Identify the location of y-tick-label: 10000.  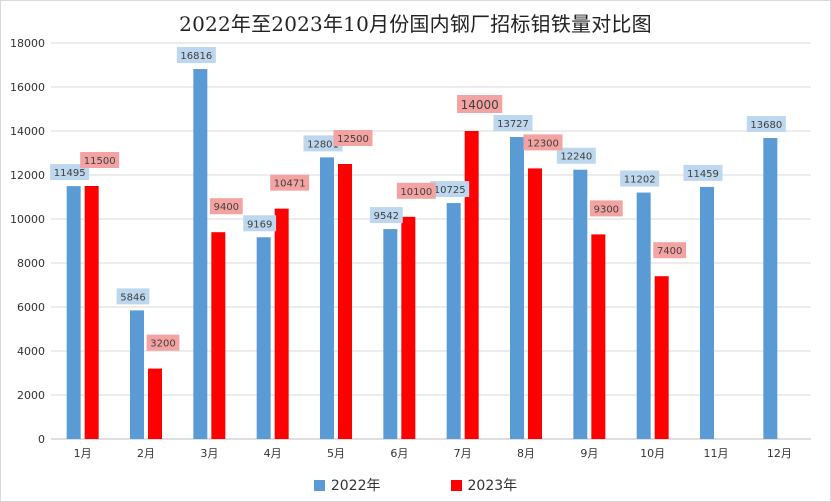
(27, 219).